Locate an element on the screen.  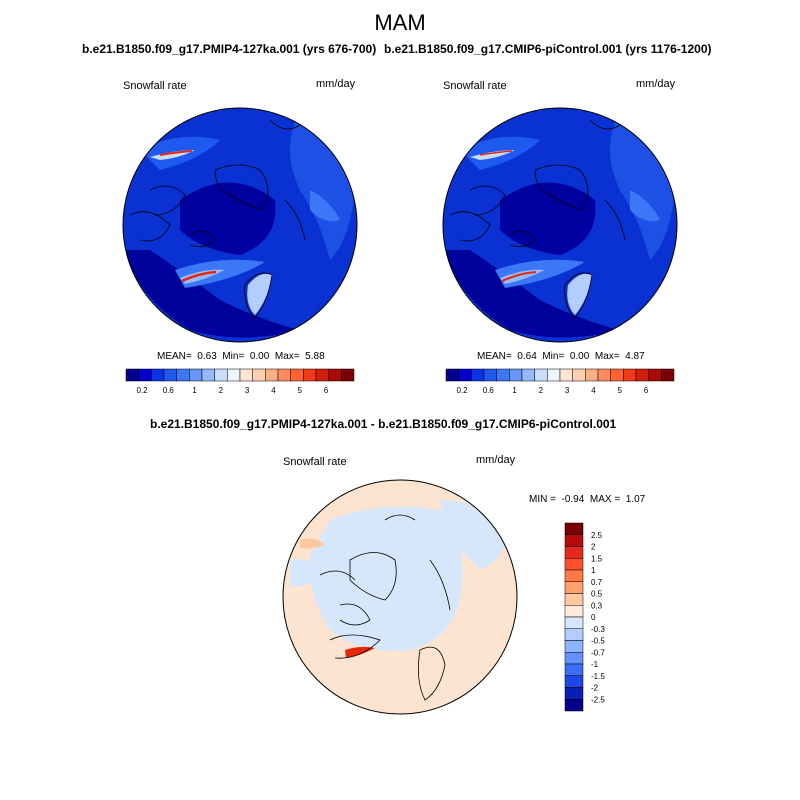
right-max-value: 4.87 is located at coordinates (635, 356).